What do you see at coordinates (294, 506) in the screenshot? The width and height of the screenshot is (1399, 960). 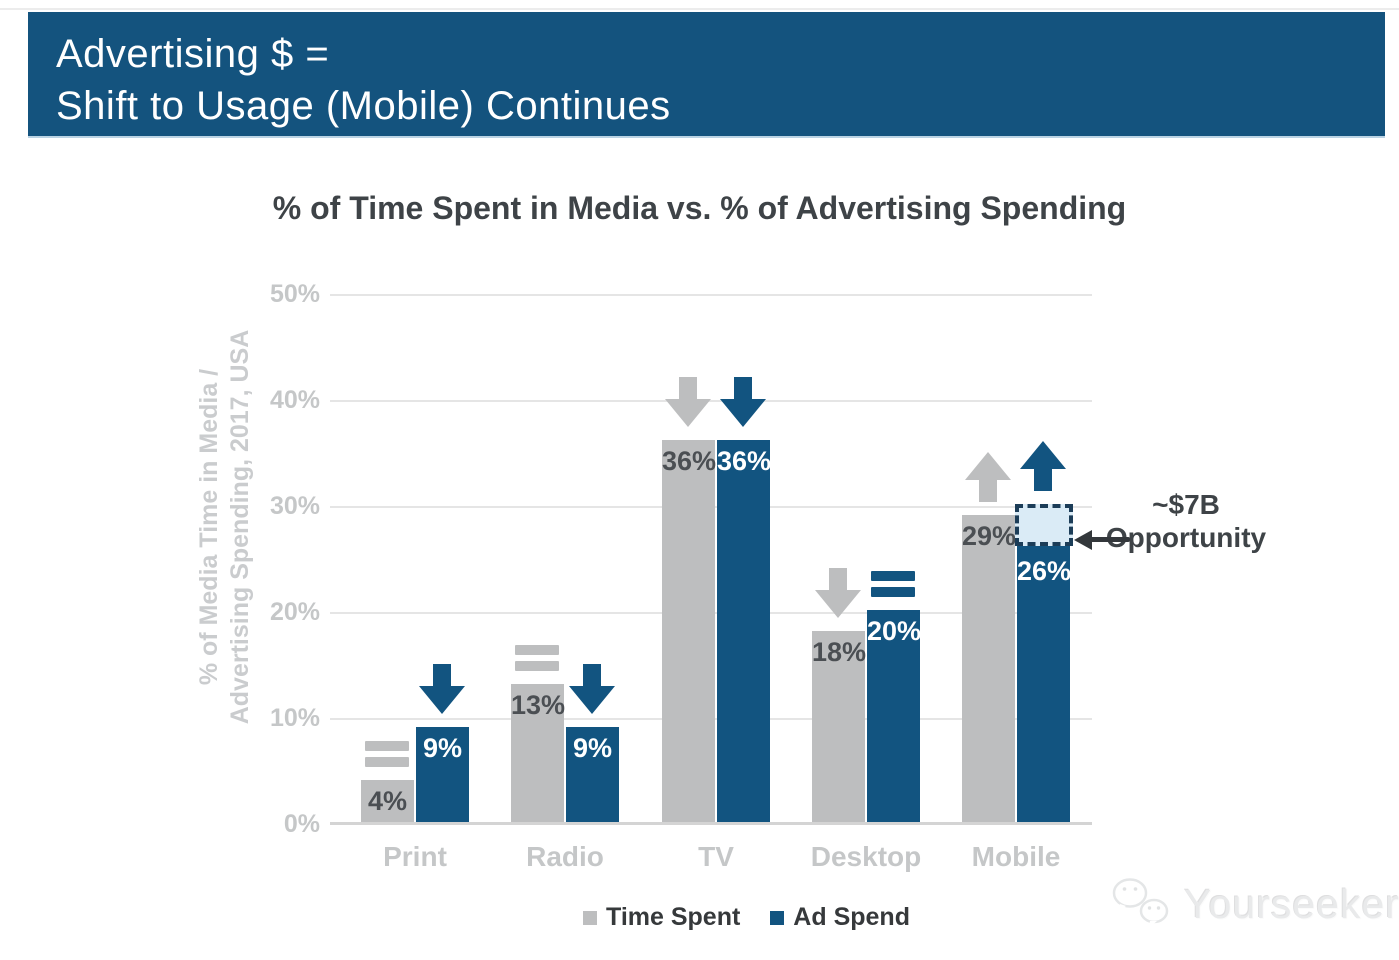 I see `y-tick-30%: 30%` at bounding box center [294, 506].